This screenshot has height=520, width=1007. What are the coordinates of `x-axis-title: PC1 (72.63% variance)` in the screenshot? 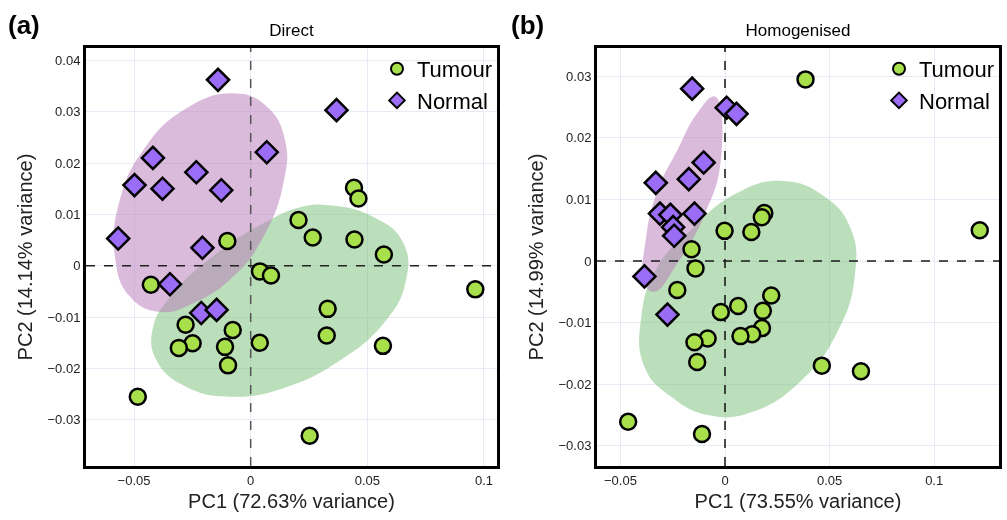 It's located at (291, 501).